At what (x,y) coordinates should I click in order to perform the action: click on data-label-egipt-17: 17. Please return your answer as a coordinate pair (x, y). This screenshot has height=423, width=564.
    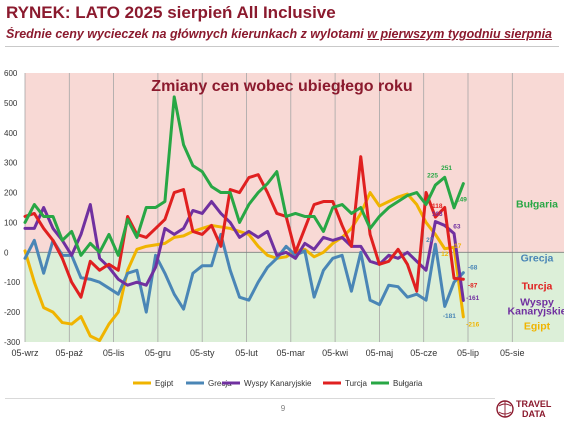
    Looking at the image, I should click on (458, 246).